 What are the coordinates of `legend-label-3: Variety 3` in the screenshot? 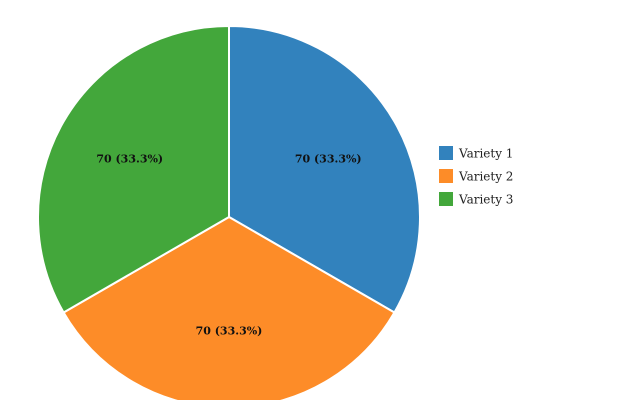 It's located at (485, 200).